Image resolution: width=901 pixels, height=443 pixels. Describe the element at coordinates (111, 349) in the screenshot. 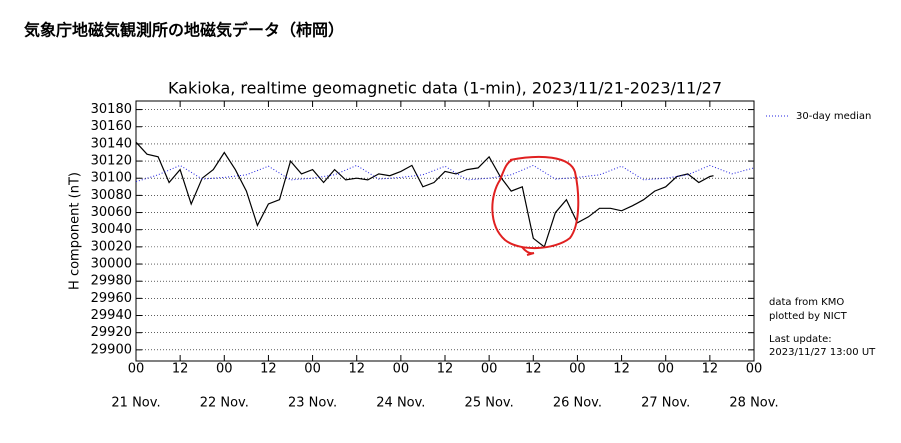

I see `y-tick-label: 29900` at that location.